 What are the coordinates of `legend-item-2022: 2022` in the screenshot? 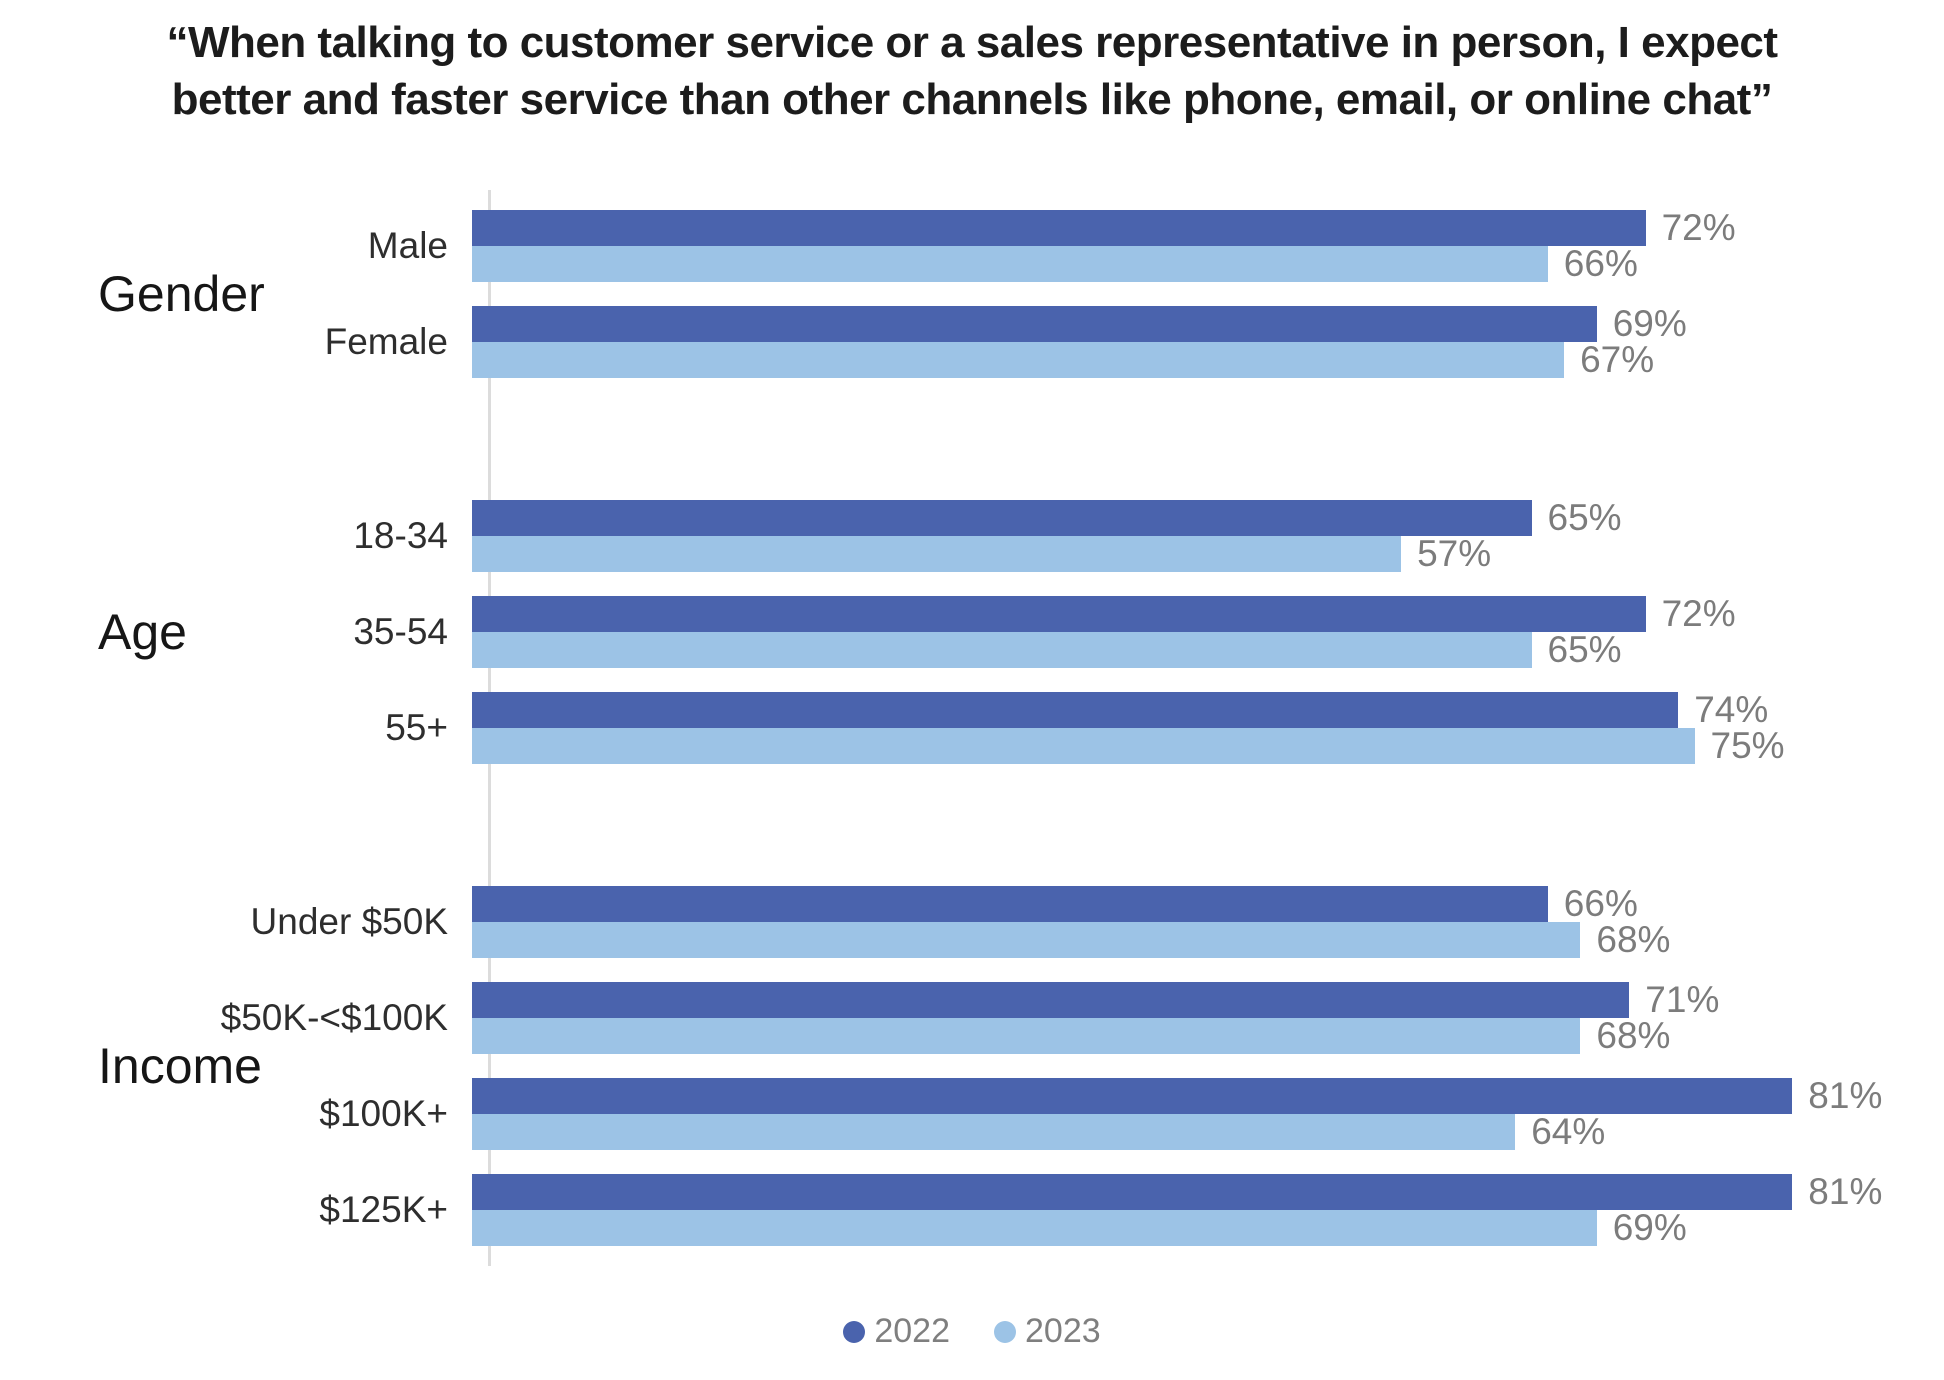 It's located at (896, 1331).